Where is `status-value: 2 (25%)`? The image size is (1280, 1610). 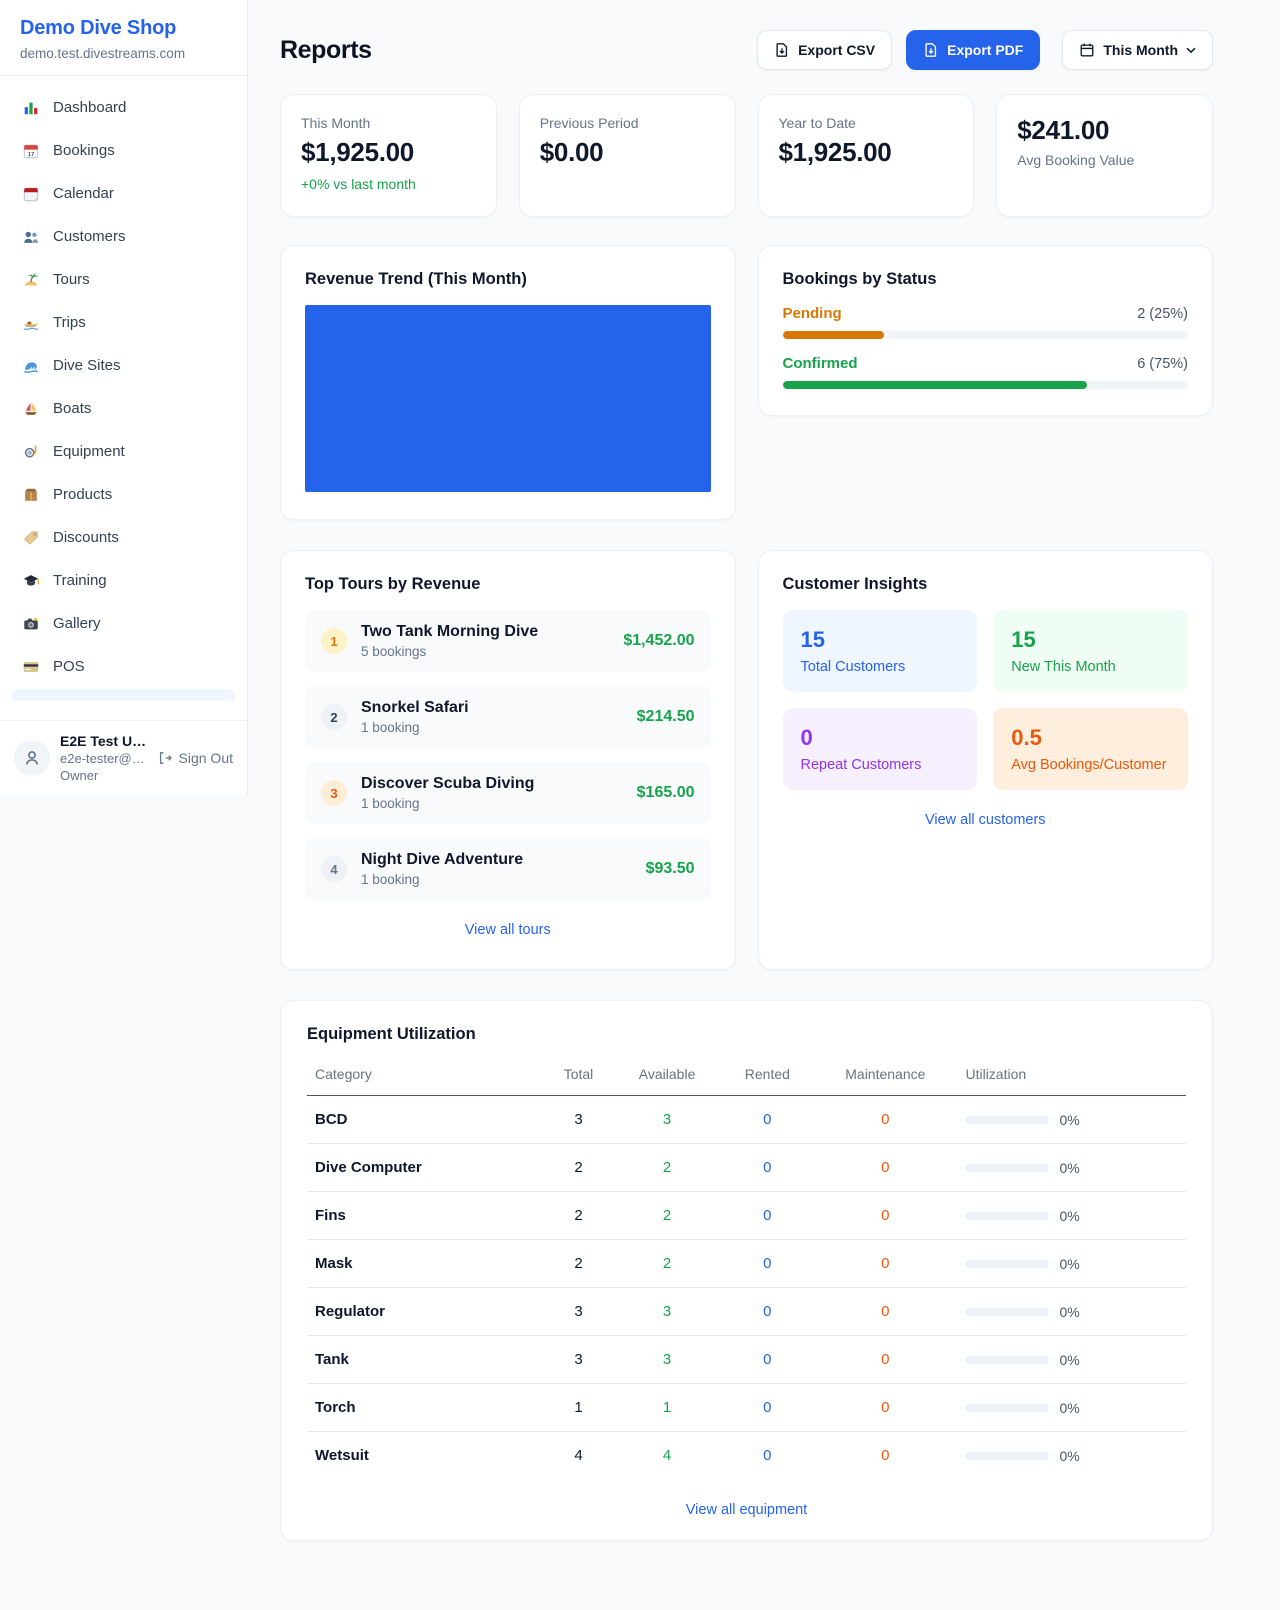 status-value: 2 (25%) is located at coordinates (1162, 314).